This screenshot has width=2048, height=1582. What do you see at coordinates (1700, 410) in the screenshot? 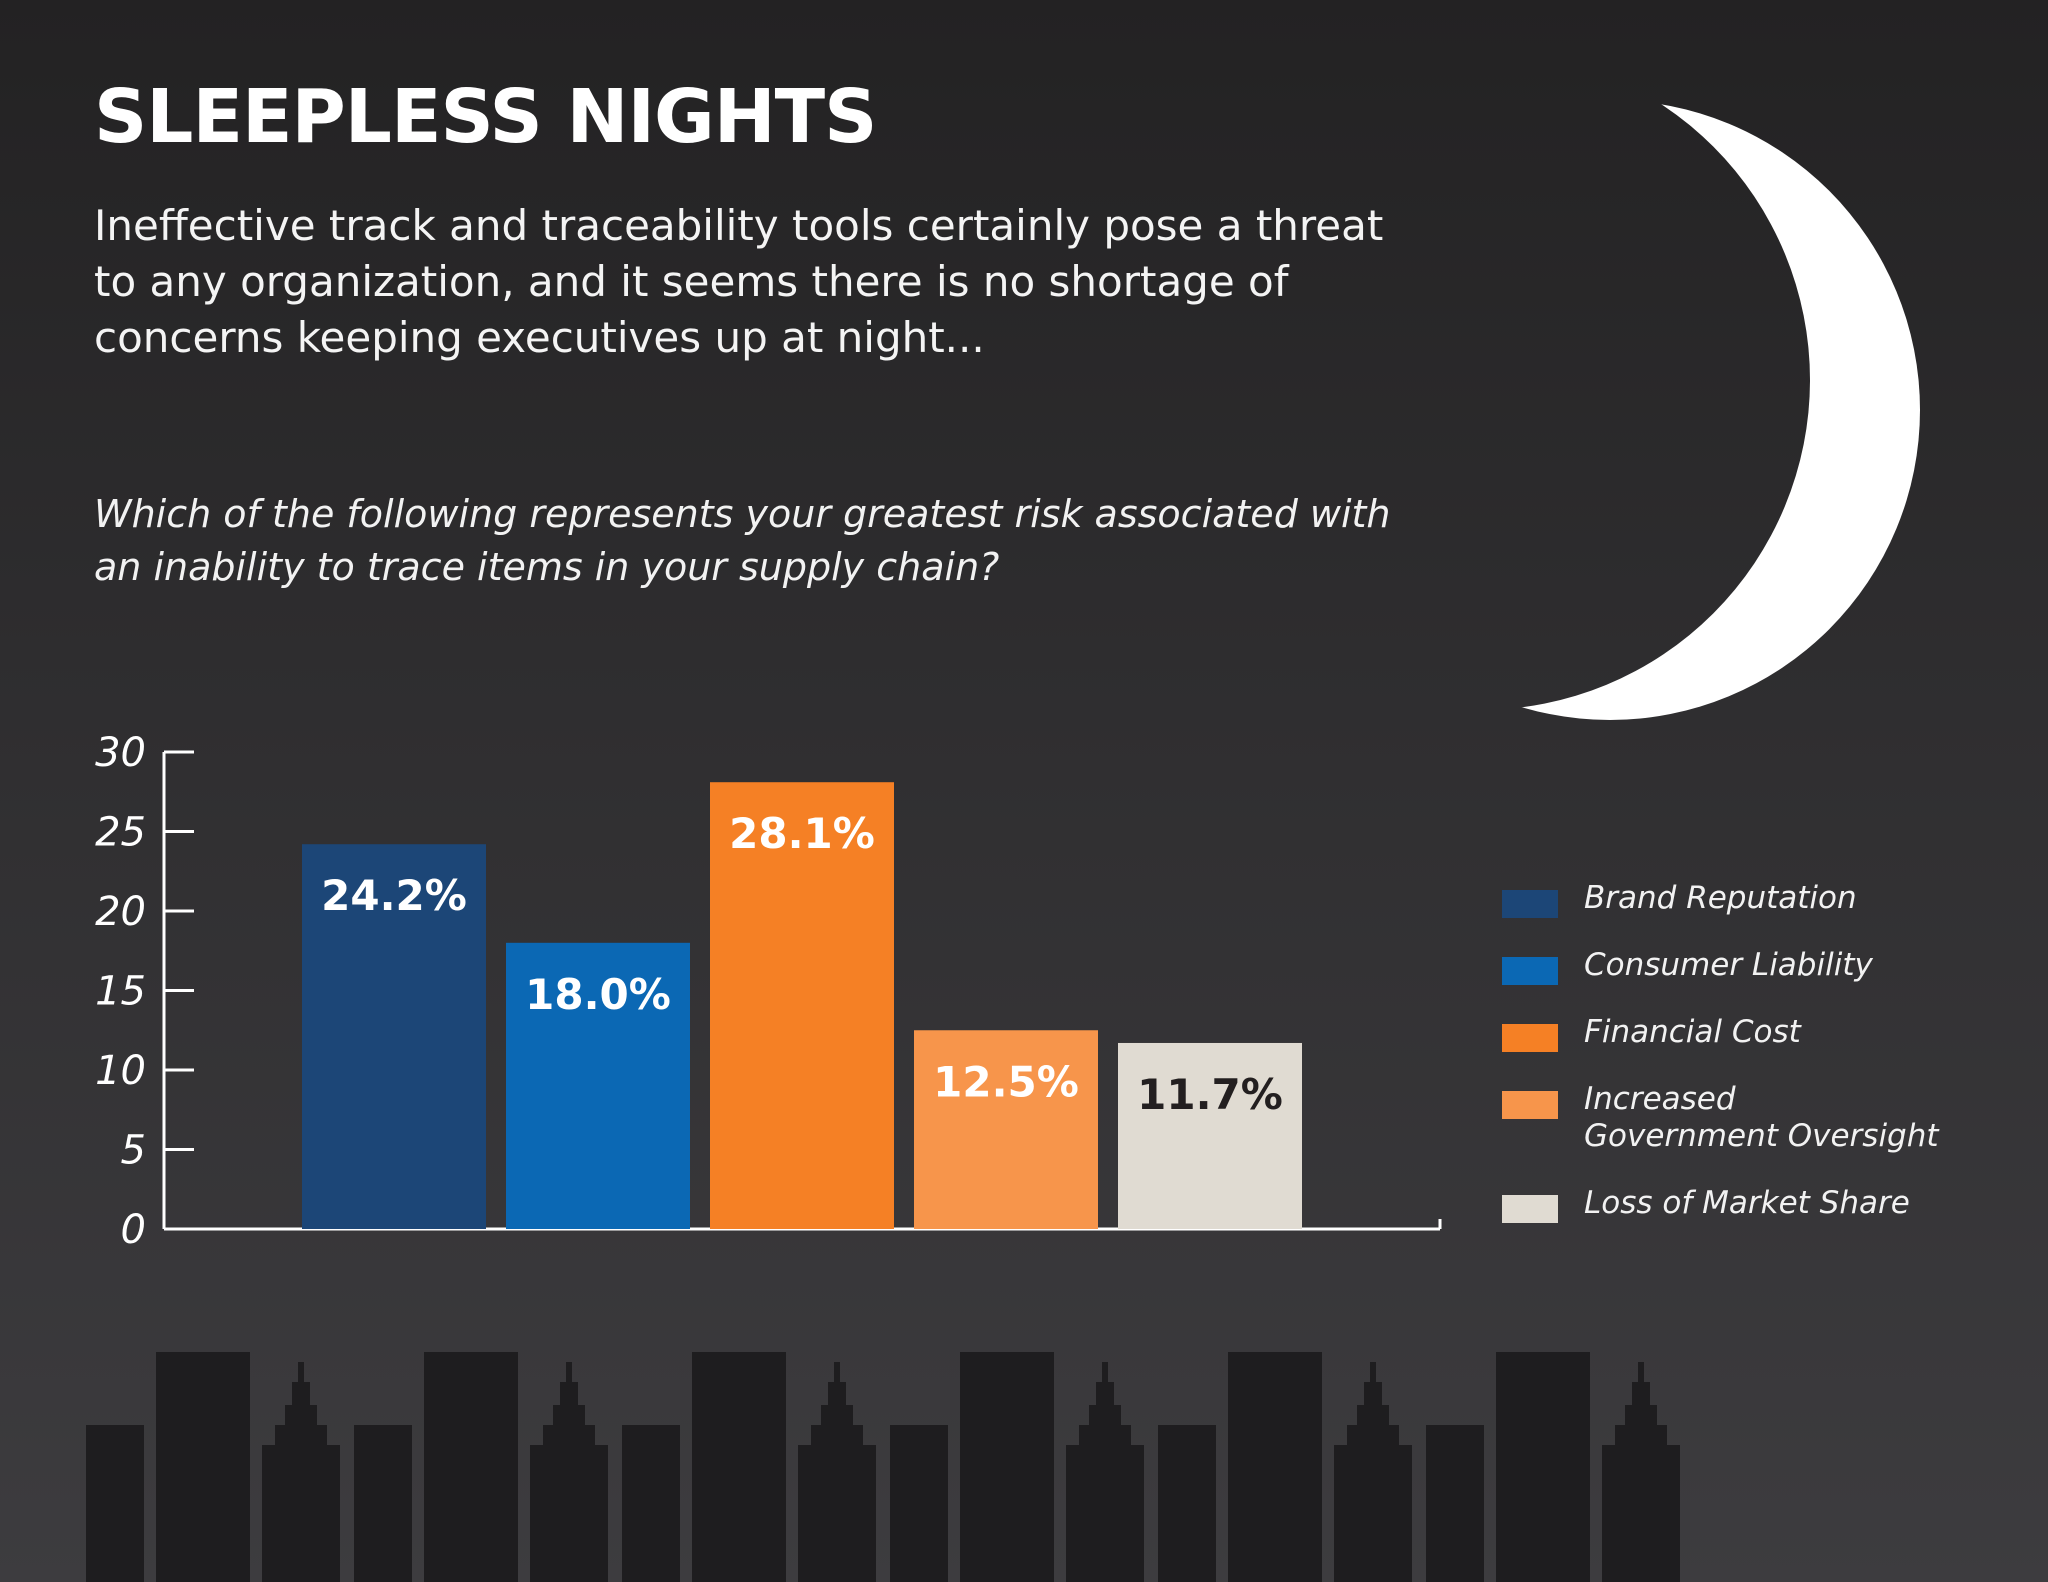
I see `crescent-moon-icon` at bounding box center [1700, 410].